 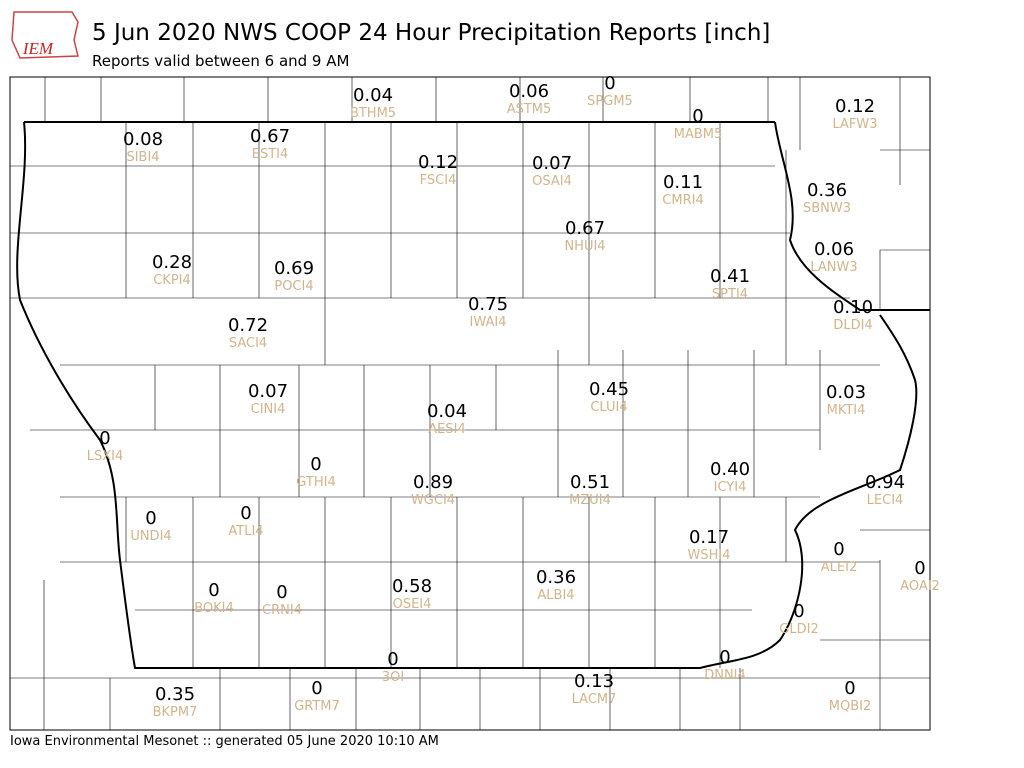 I want to click on station-id: LAFW3, so click(x=854, y=124).